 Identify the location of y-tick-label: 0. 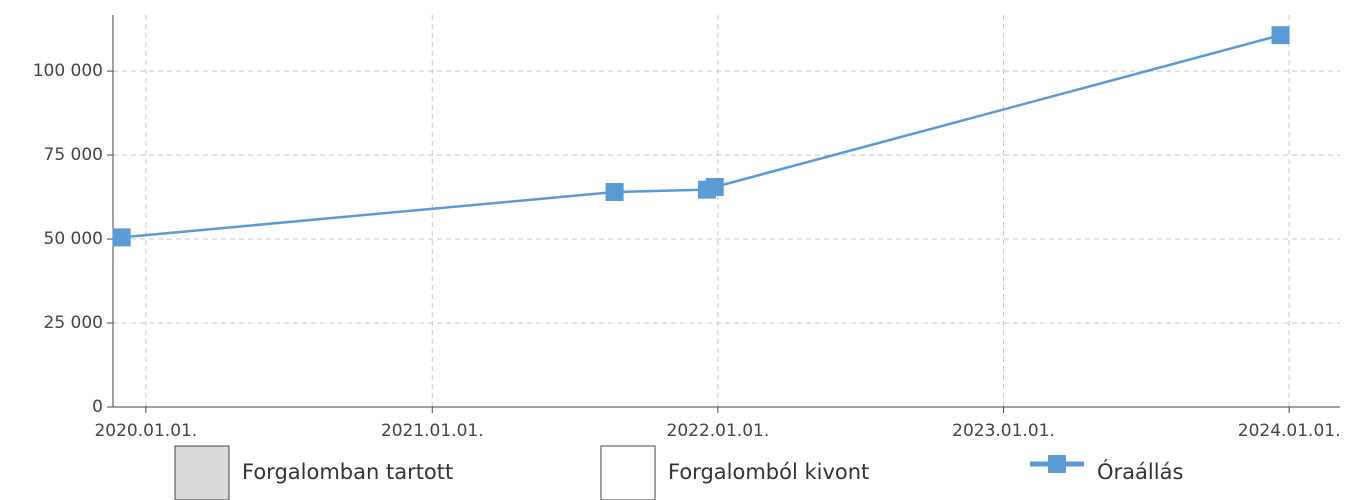
(97, 407).